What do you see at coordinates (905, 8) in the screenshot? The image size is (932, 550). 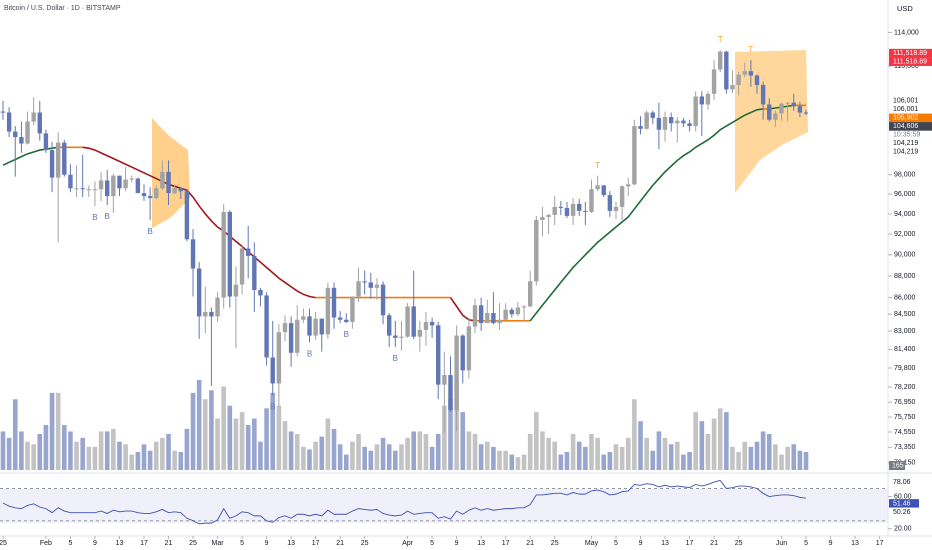 I see `currency-label: USD` at bounding box center [905, 8].